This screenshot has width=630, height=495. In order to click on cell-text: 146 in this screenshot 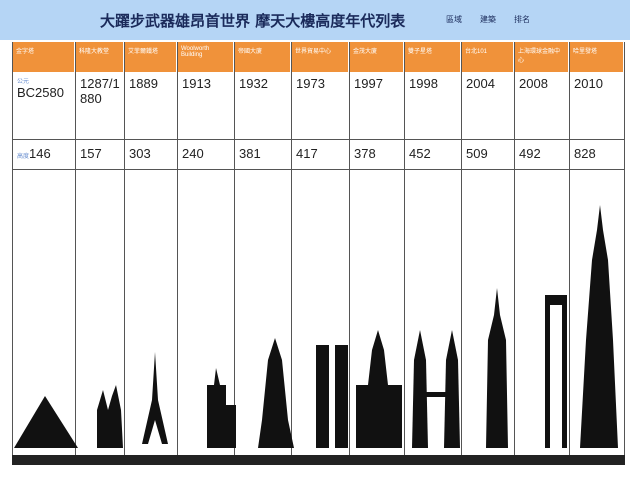, I will do `click(40, 153)`.